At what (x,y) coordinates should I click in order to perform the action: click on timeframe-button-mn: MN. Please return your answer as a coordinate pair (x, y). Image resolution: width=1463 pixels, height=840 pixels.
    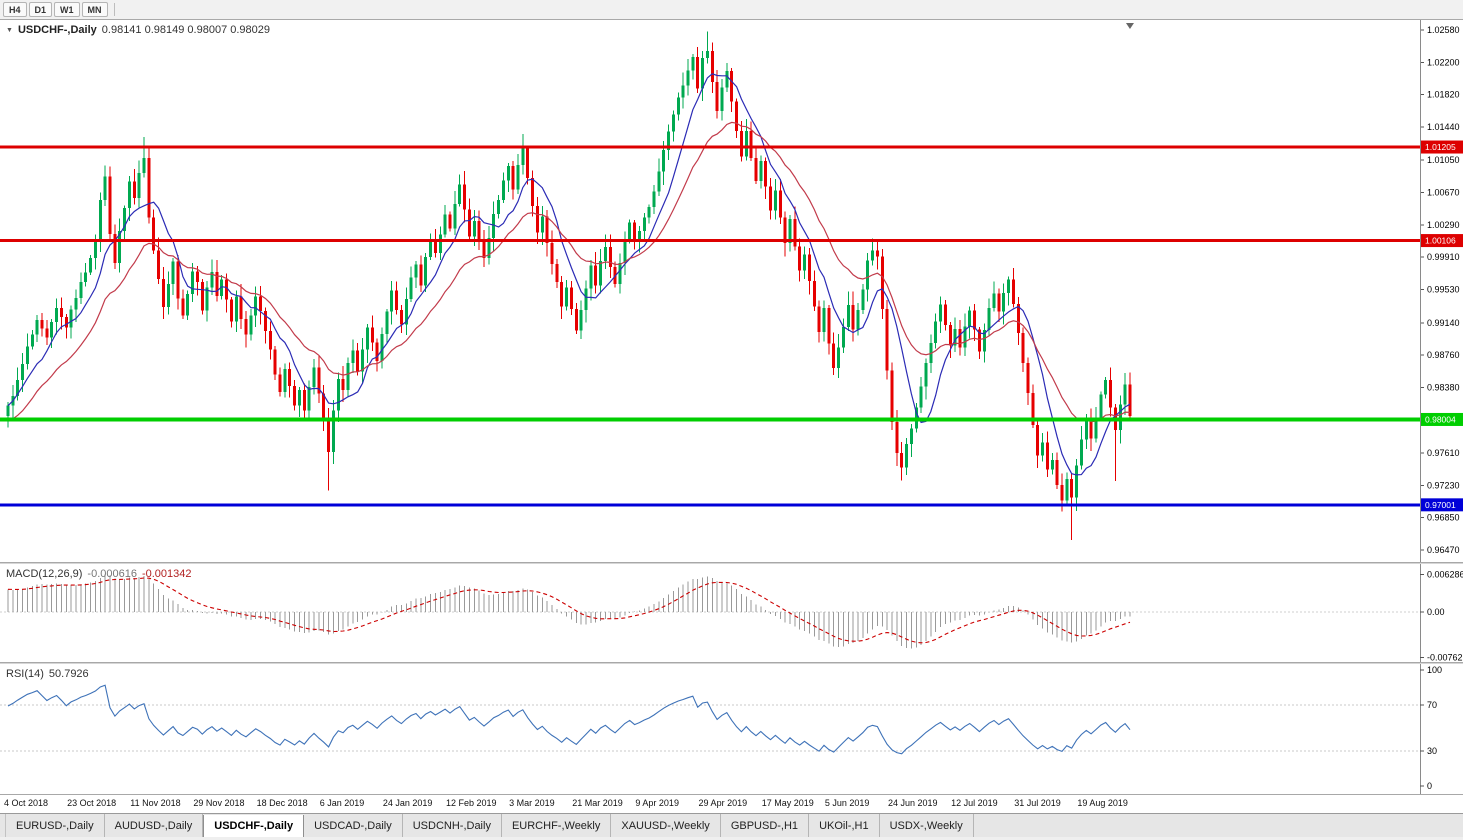
    Looking at the image, I should click on (94, 9).